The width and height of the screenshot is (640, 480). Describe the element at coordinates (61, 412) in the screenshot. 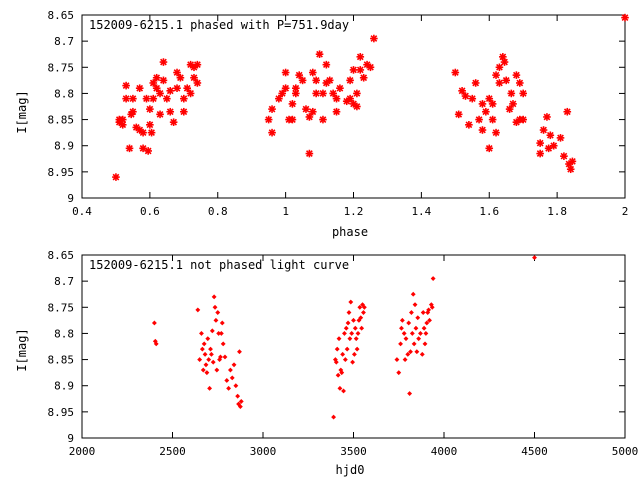

I see `y-tick-label: 8.95` at that location.